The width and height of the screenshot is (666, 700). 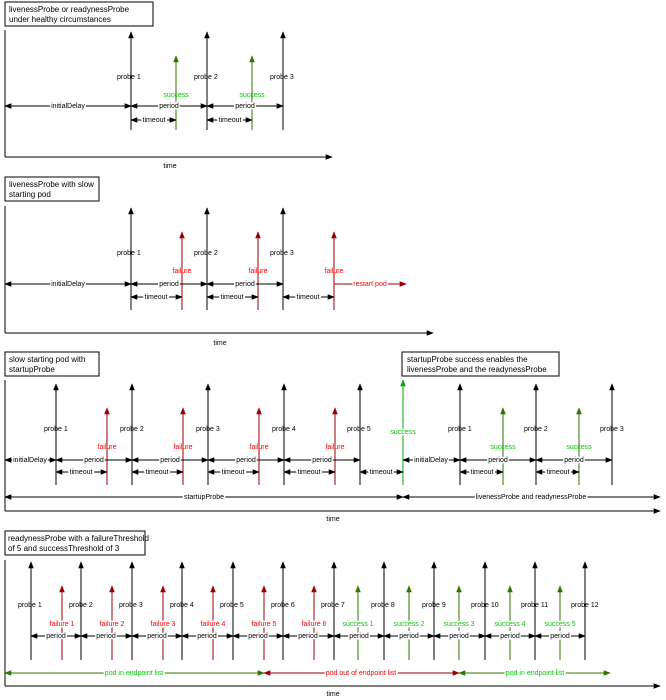 What do you see at coordinates (467, 359) in the screenshot?
I see `panel-3-note-line1: startupProbe success enables the` at bounding box center [467, 359].